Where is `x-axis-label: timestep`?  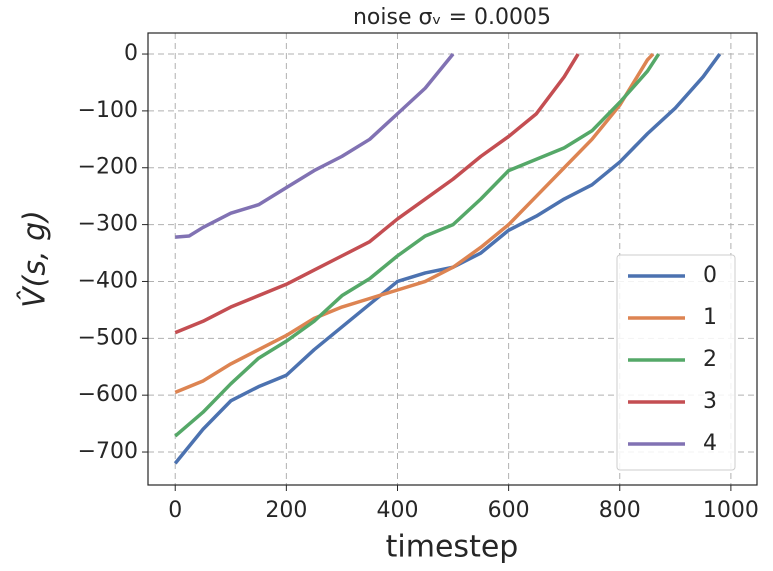 x-axis-label: timestep is located at coordinates (452, 547).